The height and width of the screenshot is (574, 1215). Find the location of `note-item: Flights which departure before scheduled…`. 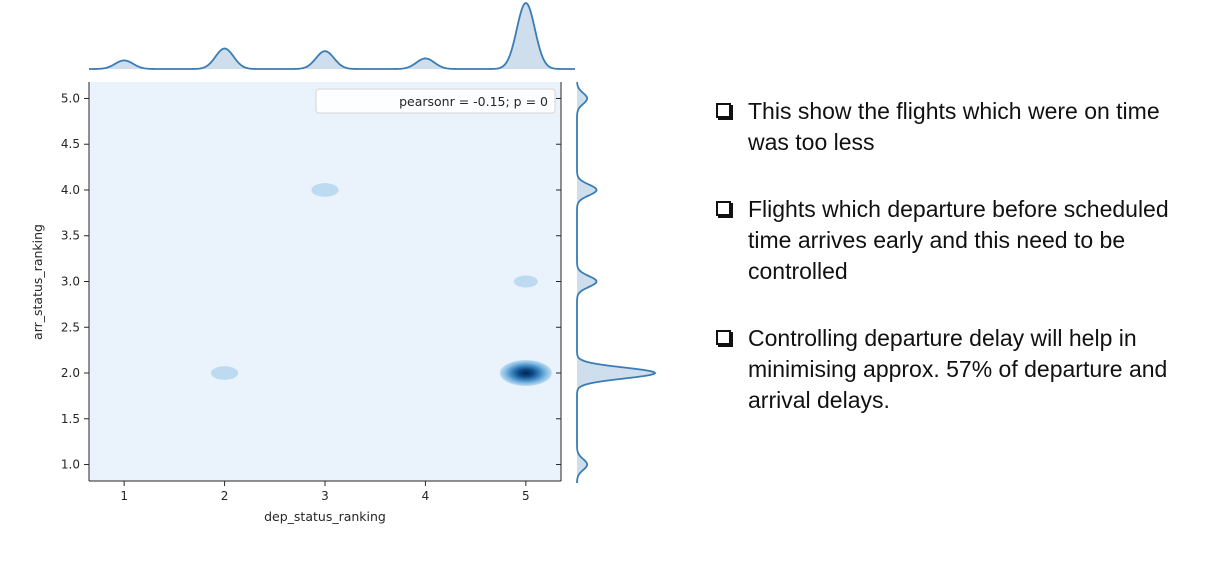

note-item: Flights which departure before scheduled… is located at coordinates (961, 240).